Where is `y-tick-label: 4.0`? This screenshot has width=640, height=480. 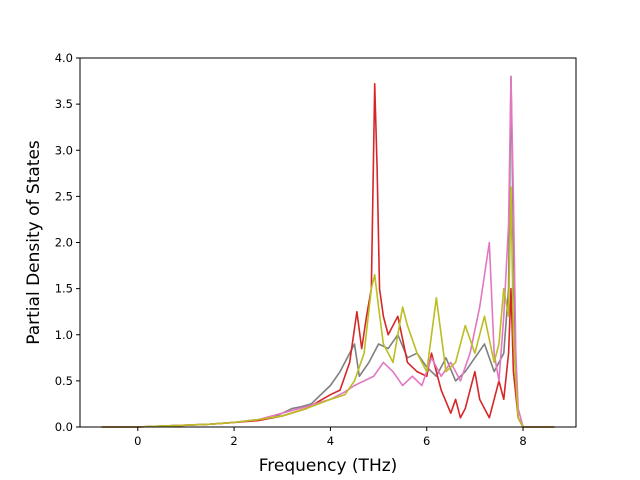
y-tick-label: 4.0 is located at coordinates (64, 58).